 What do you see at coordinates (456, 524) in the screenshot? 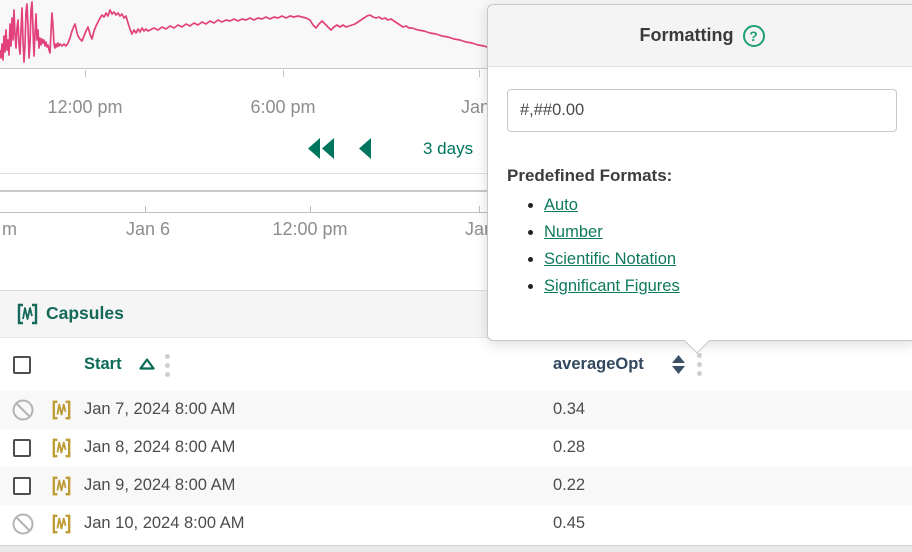
I see `table-row: Jan 10, 2024 8:00 AM 0.45` at bounding box center [456, 524].